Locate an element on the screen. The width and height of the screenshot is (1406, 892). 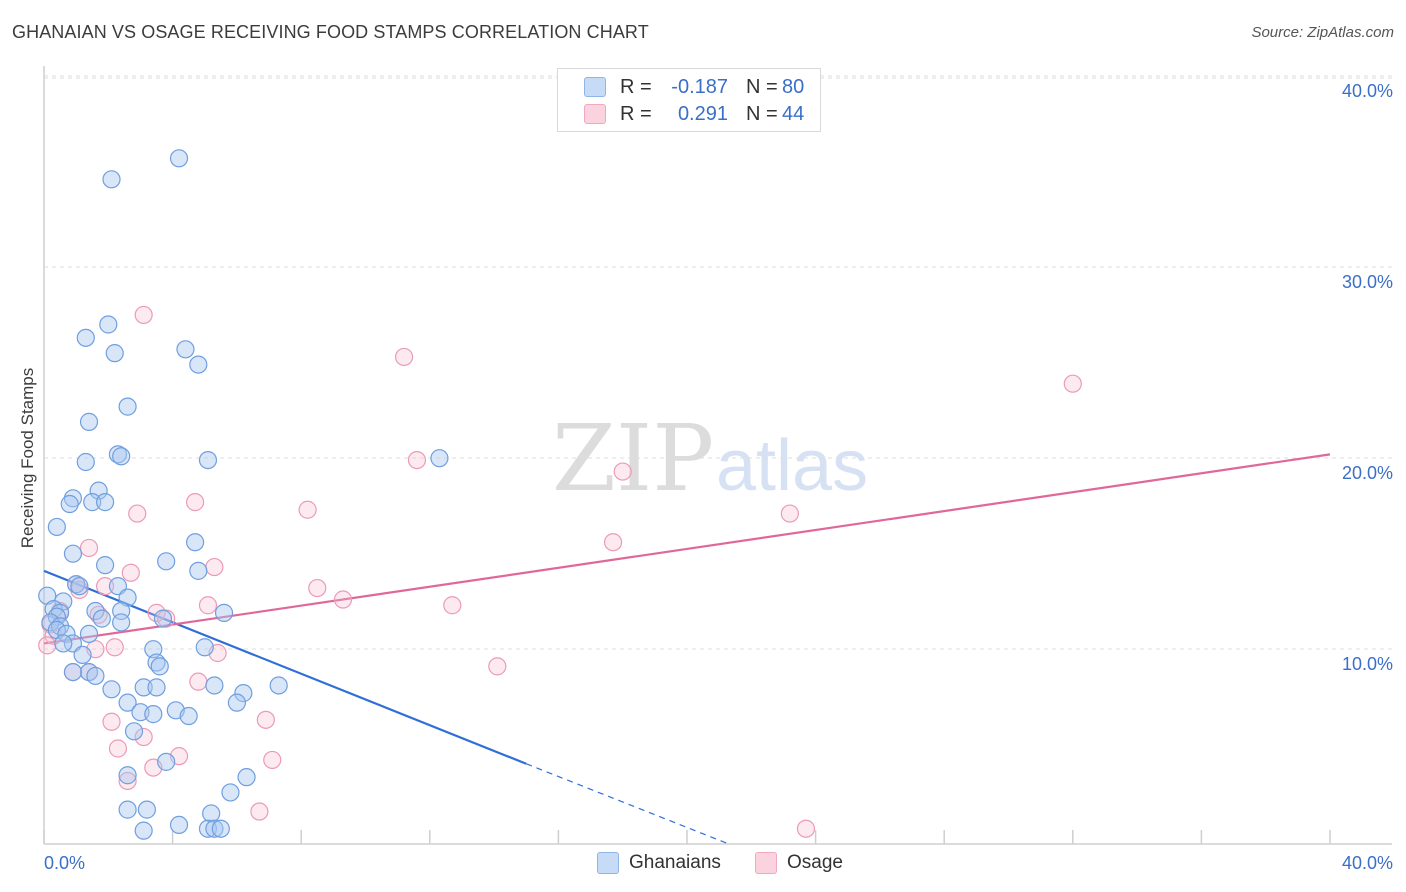
legend-r-value: 0.291 is located at coordinates (702, 113).